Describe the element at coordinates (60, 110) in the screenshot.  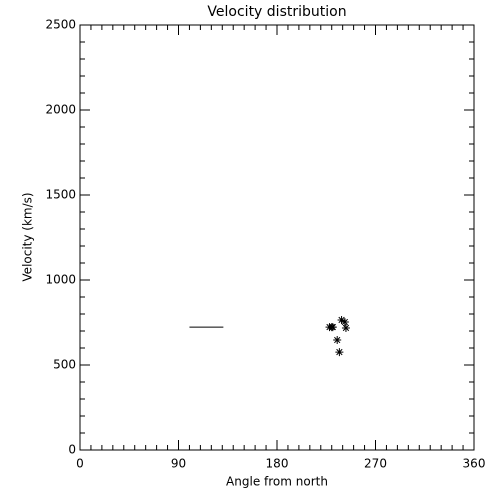
I see `y-tick-label: 2000` at that location.